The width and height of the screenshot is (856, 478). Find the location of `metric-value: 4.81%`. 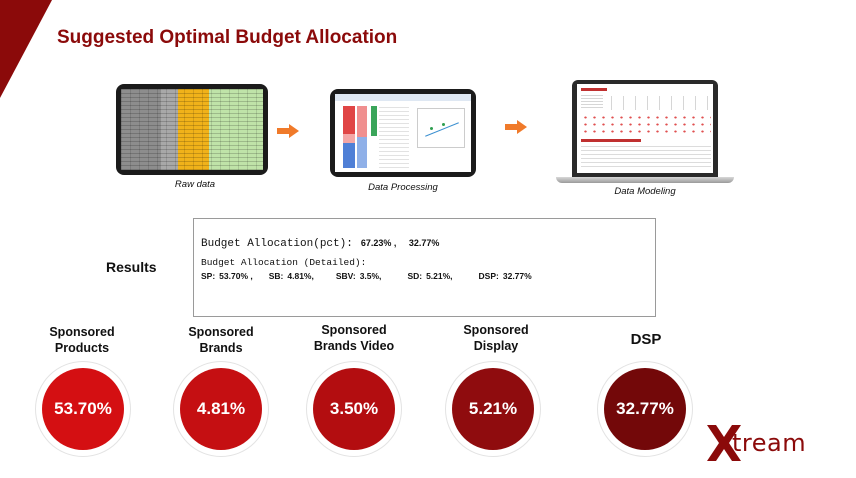

metric-value: 4.81% is located at coordinates (221, 408).